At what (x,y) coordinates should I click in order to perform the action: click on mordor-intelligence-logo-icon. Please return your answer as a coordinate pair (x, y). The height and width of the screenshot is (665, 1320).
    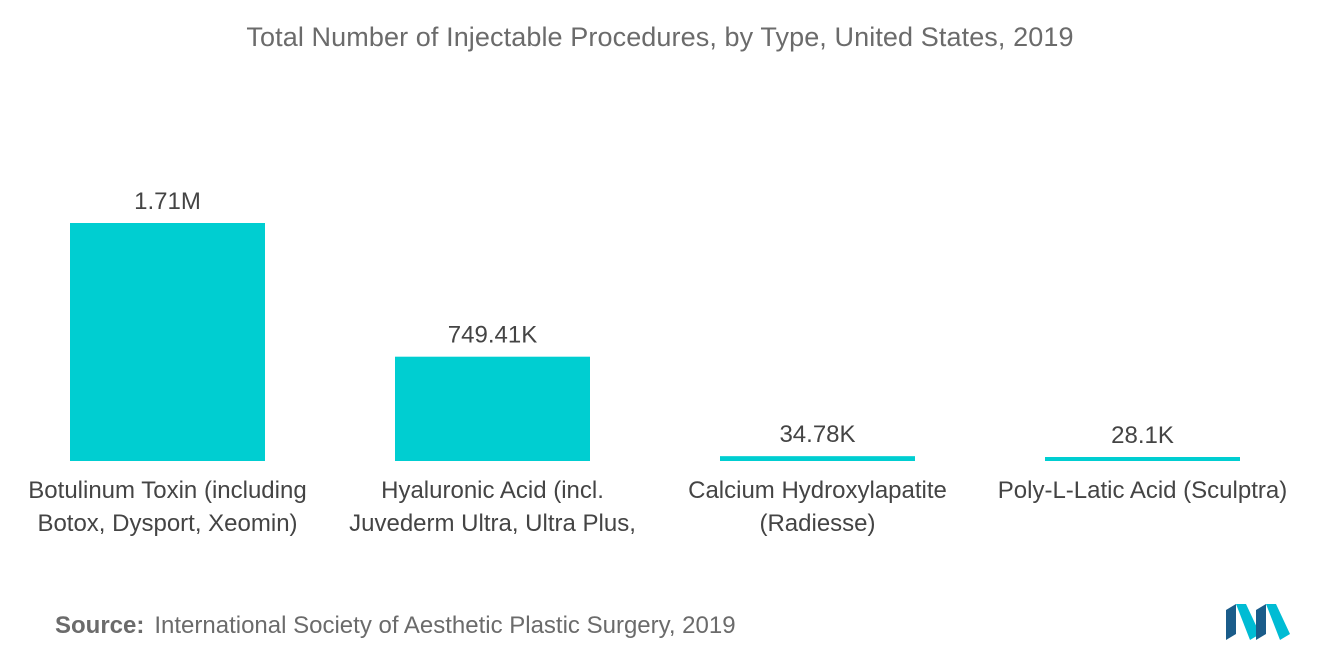
    Looking at the image, I should click on (1258, 622).